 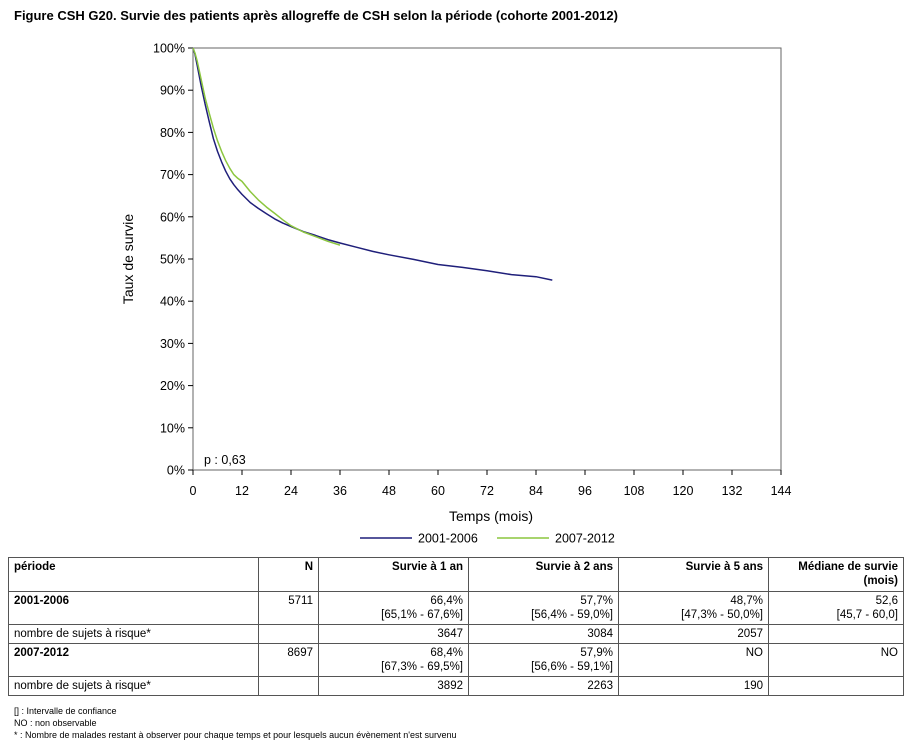 I want to click on y-tick-label: 50%, so click(x=172, y=260).